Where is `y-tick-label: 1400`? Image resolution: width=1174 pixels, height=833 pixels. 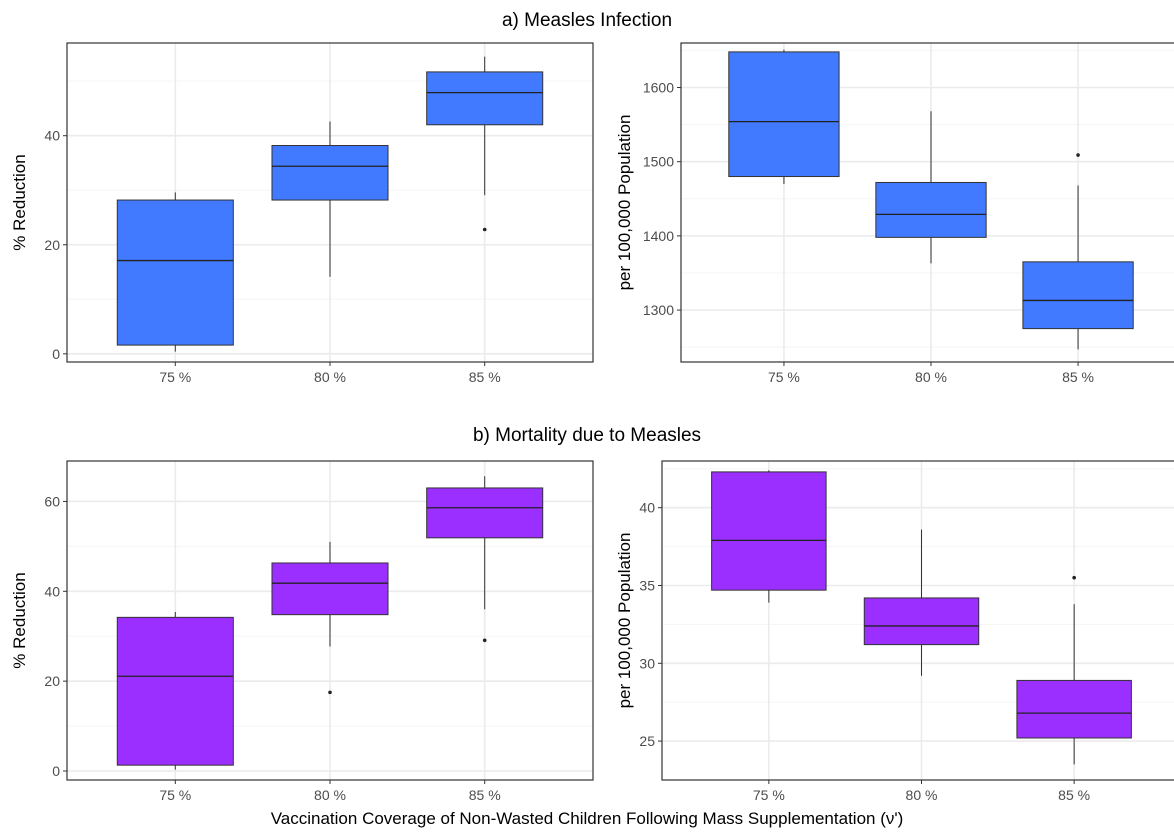 y-tick-label: 1400 is located at coordinates (658, 236).